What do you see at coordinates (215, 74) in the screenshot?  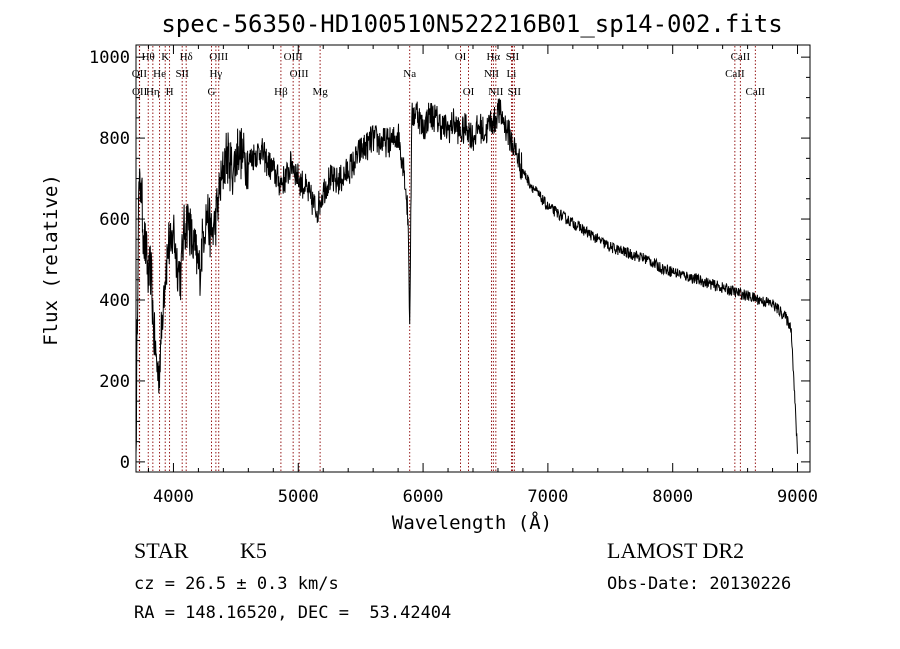 I see `marker-label: Hγ` at bounding box center [215, 74].